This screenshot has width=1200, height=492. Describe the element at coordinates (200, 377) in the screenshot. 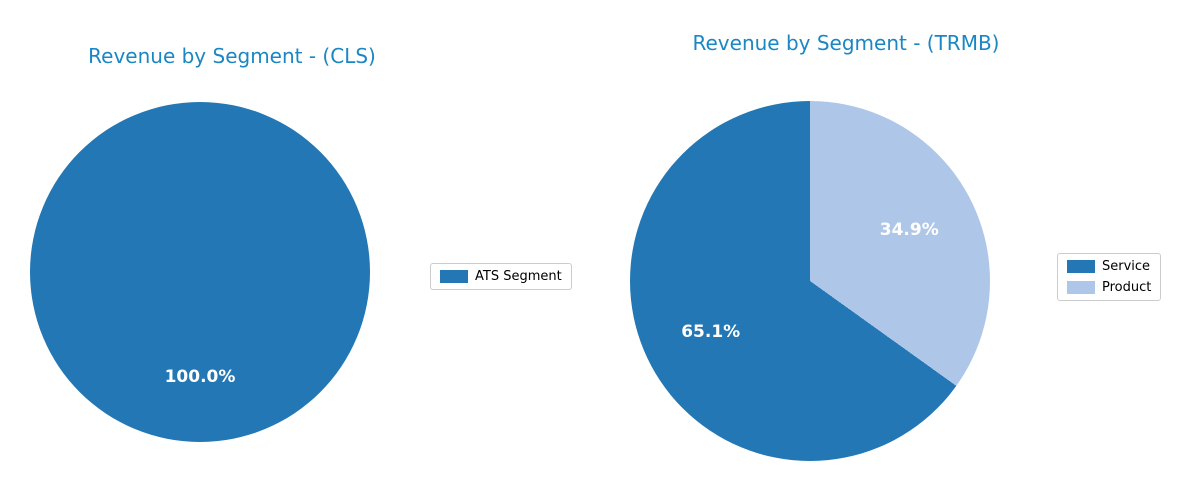

I see `pct-label-ats-segment: 100.0%` at that location.